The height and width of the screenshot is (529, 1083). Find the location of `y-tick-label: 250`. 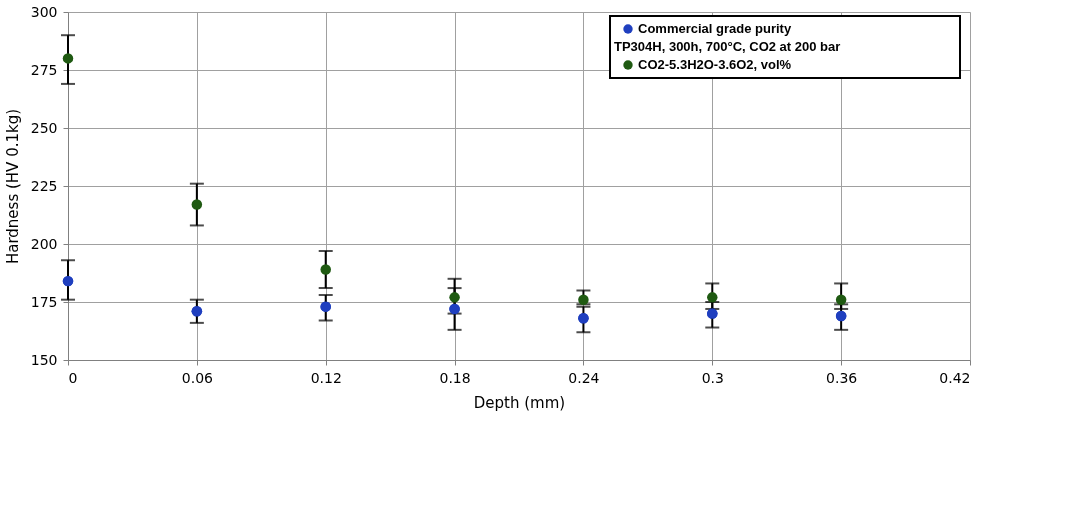

y-tick-label: 250 is located at coordinates (44, 127).